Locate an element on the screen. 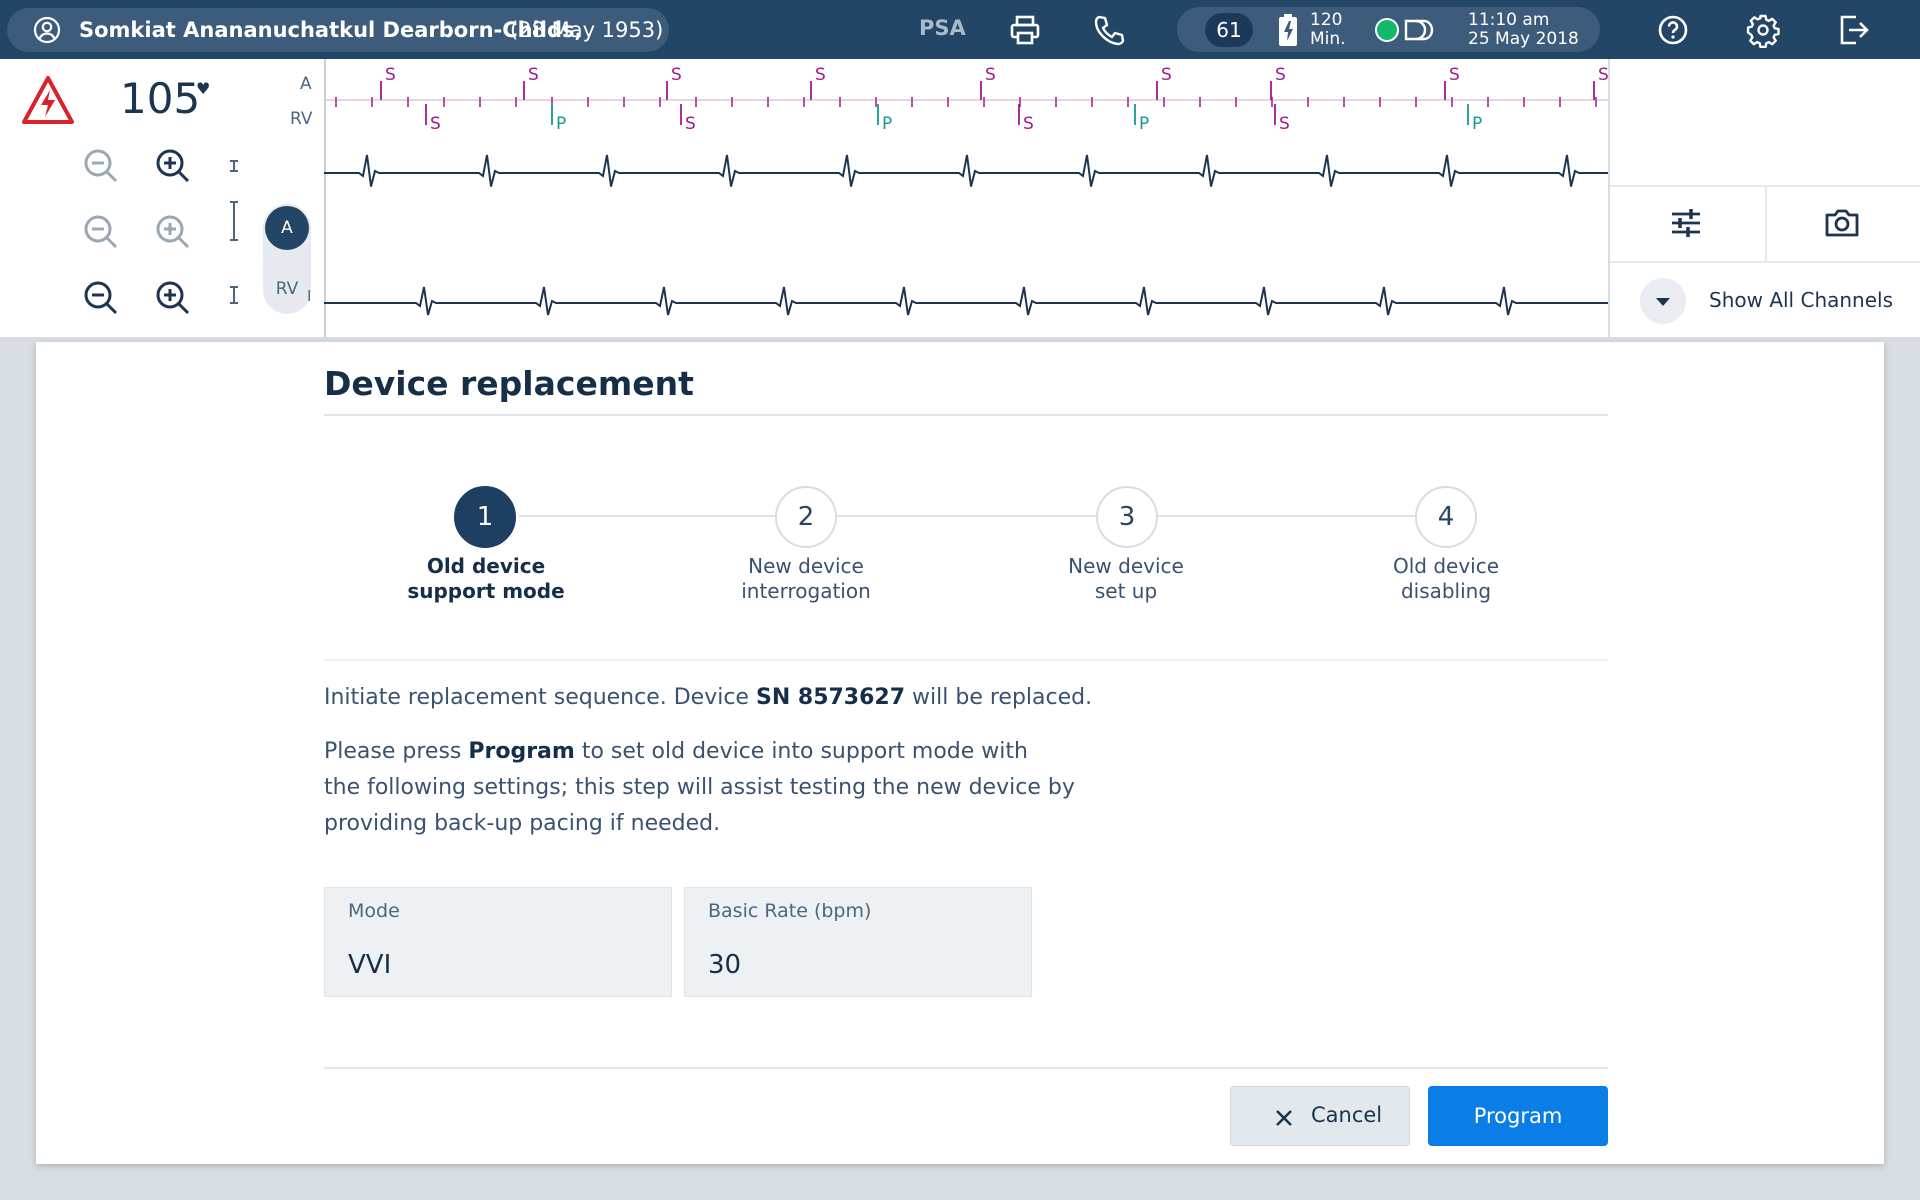  user-icon is located at coordinates (47, 30).